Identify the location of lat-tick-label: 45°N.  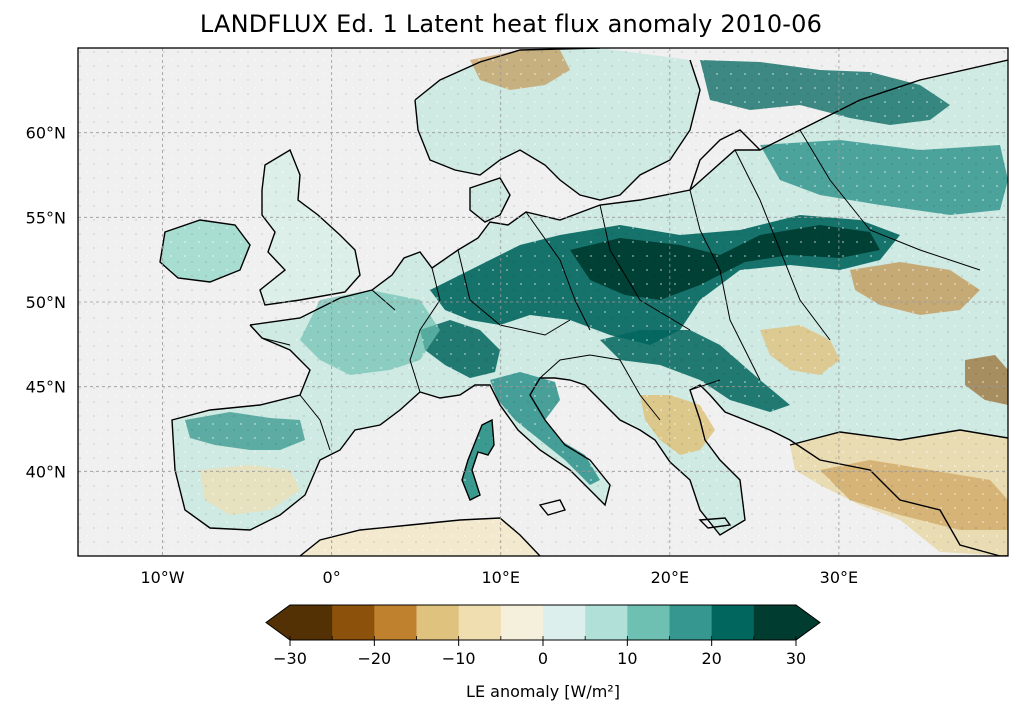
(46, 387).